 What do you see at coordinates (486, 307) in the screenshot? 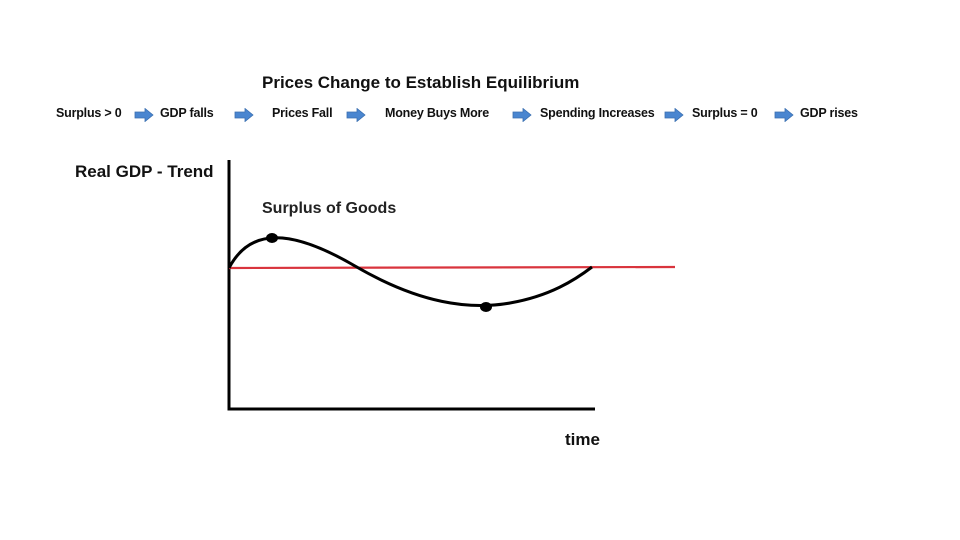
I see `trough-point` at bounding box center [486, 307].